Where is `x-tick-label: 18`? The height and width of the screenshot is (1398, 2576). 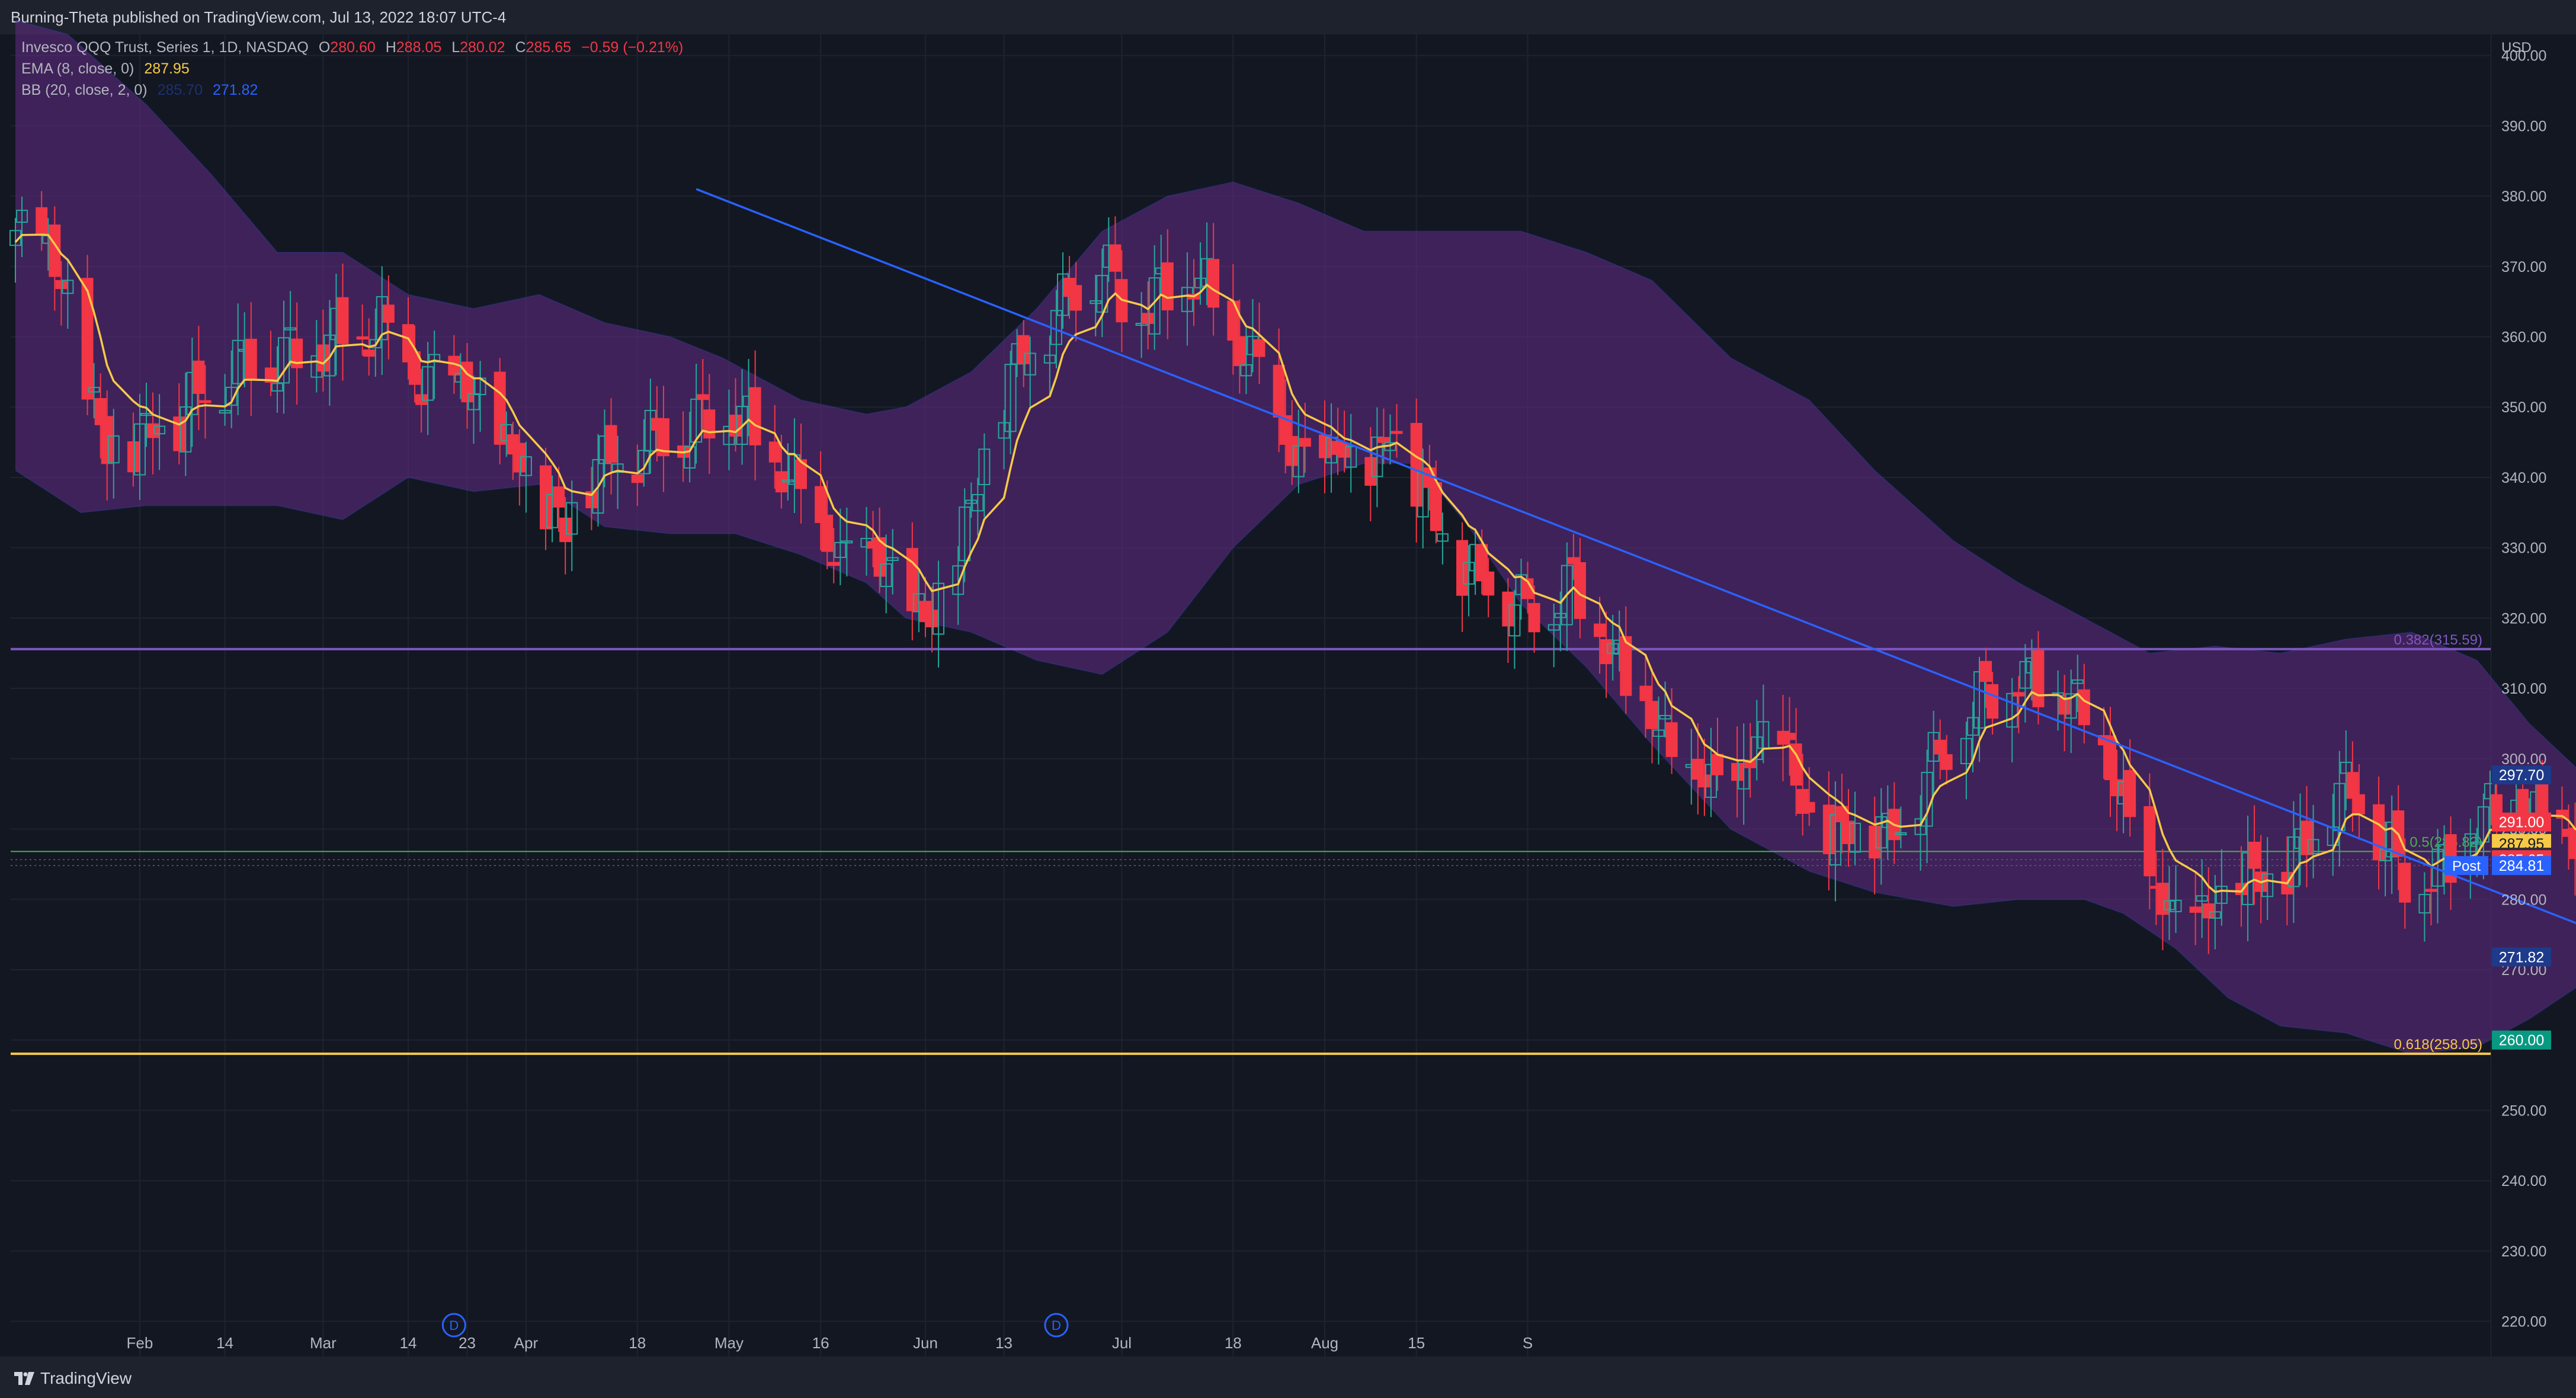
x-tick-label: 18 is located at coordinates (637, 1343).